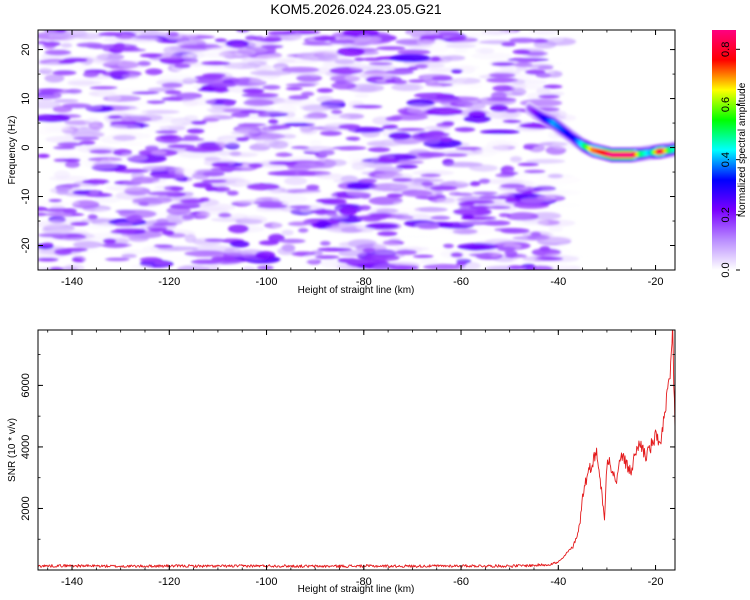 The width and height of the screenshot is (750, 600). Describe the element at coordinates (364, 282) in the screenshot. I see `x-tick-label: -80` at that location.